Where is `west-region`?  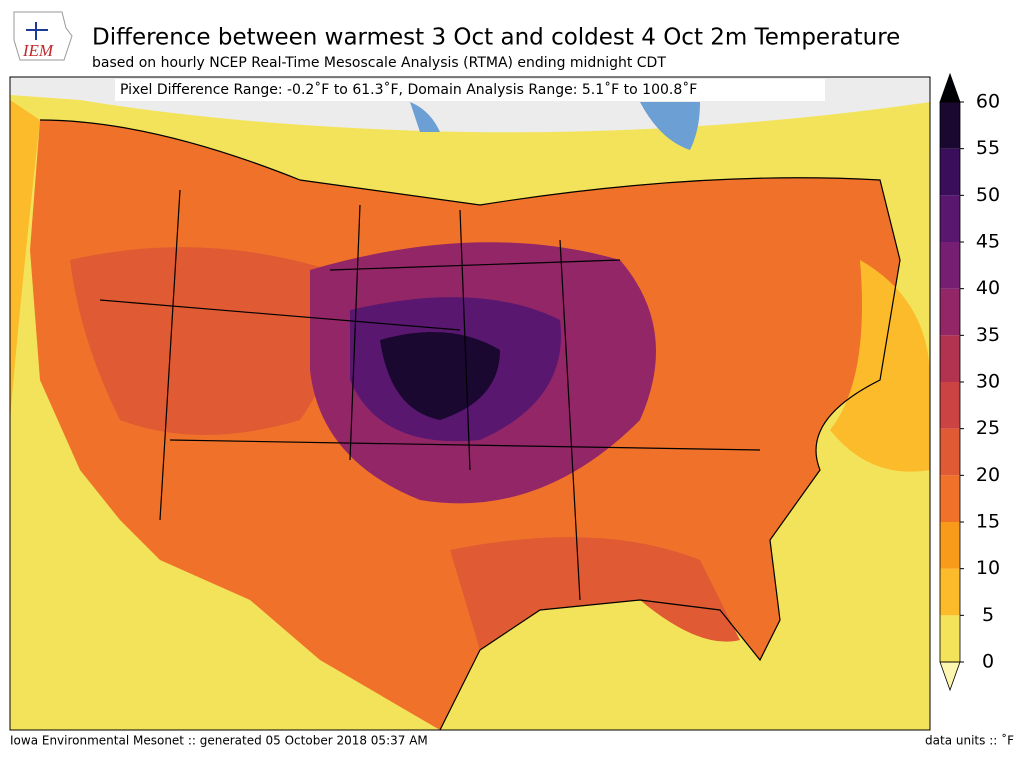
west-region is located at coordinates (203, 341).